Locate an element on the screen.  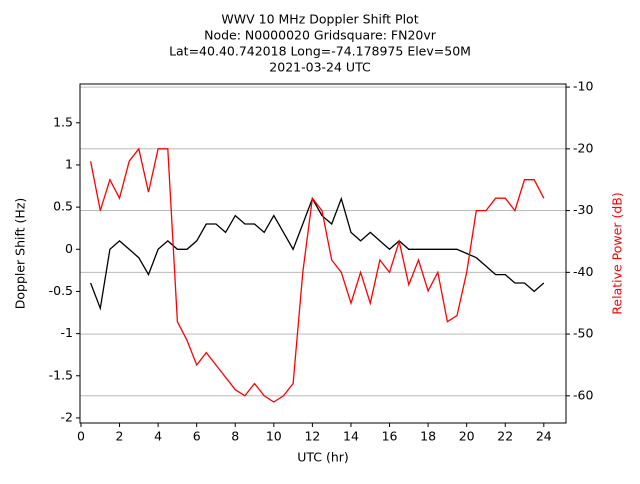
x-axis-label: UTC (hr) is located at coordinates (323, 457).